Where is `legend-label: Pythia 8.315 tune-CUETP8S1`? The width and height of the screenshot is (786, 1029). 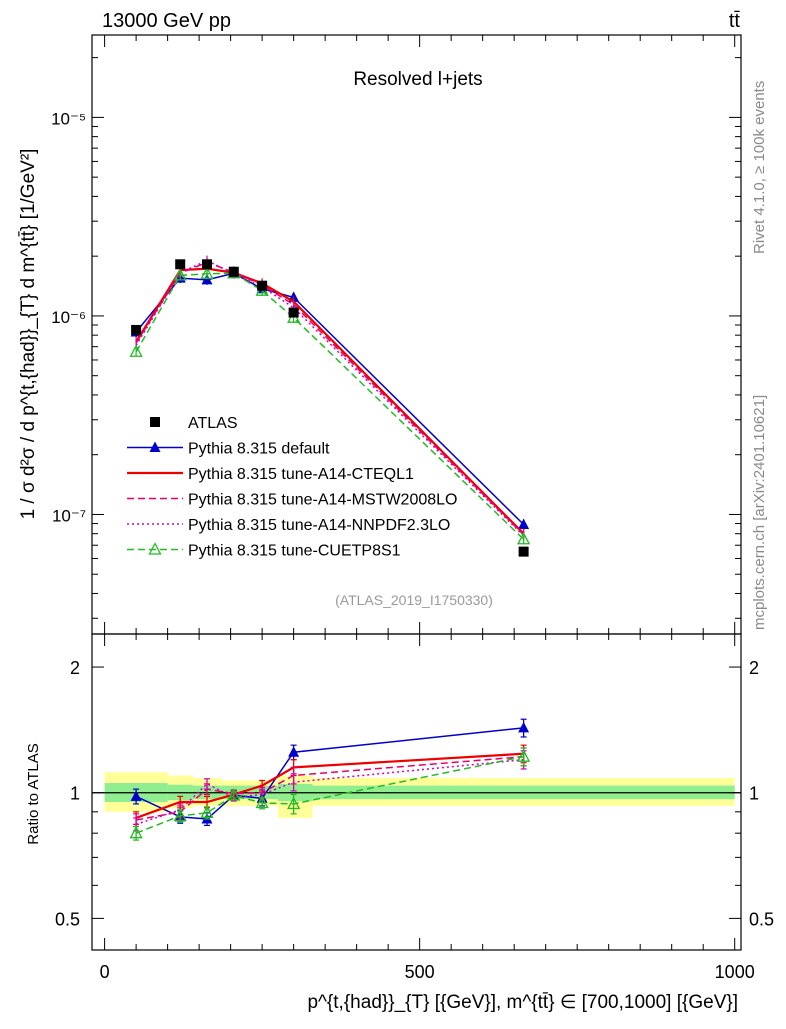 legend-label: Pythia 8.315 tune-CUETP8S1 is located at coordinates (294, 551).